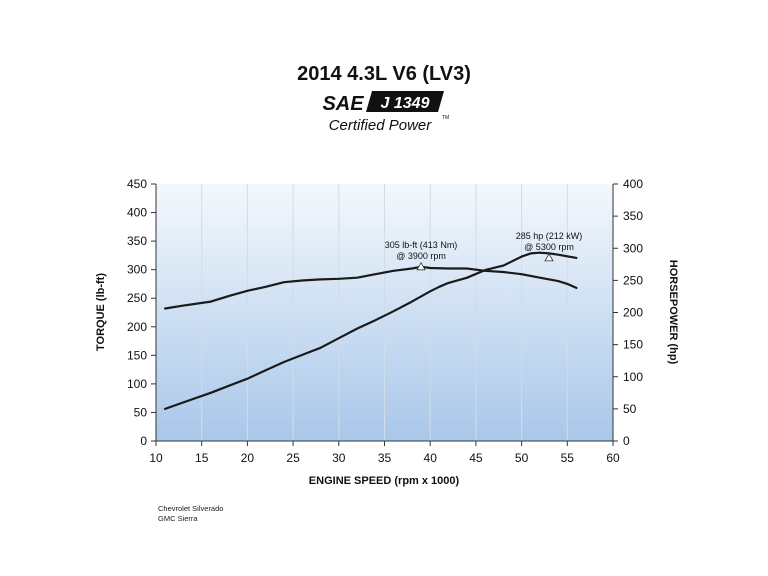  I want to click on sae-logo-tagline: Certified Power, so click(381, 125).